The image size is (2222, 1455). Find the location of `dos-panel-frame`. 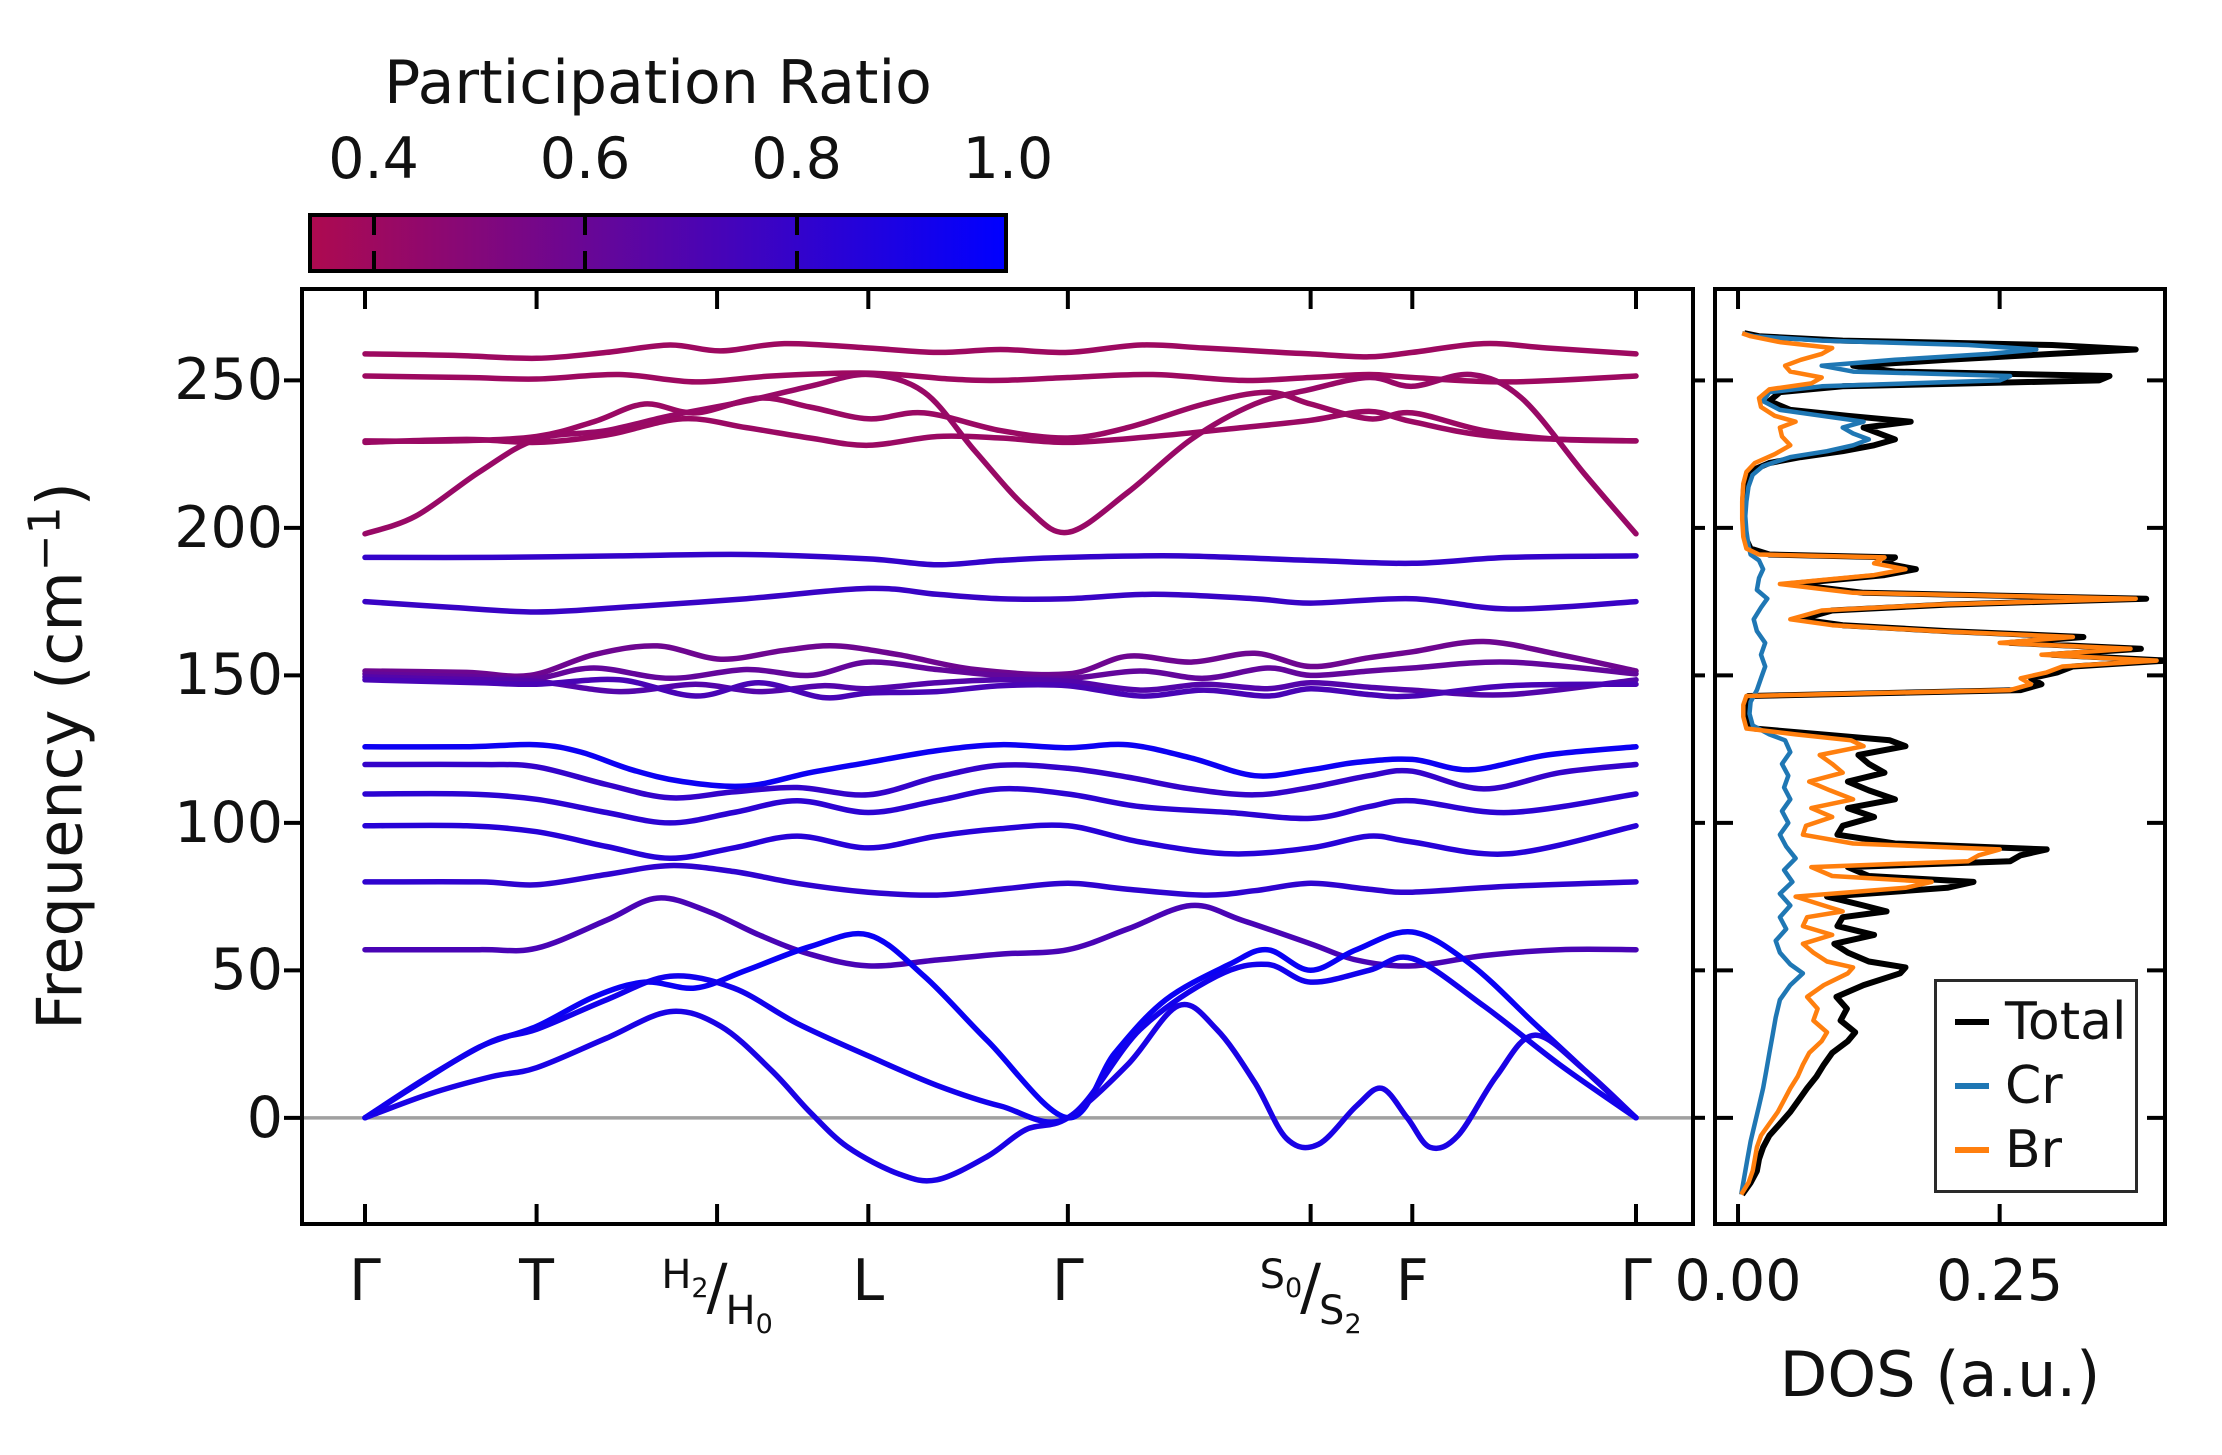

dos-panel-frame is located at coordinates (1940, 756).